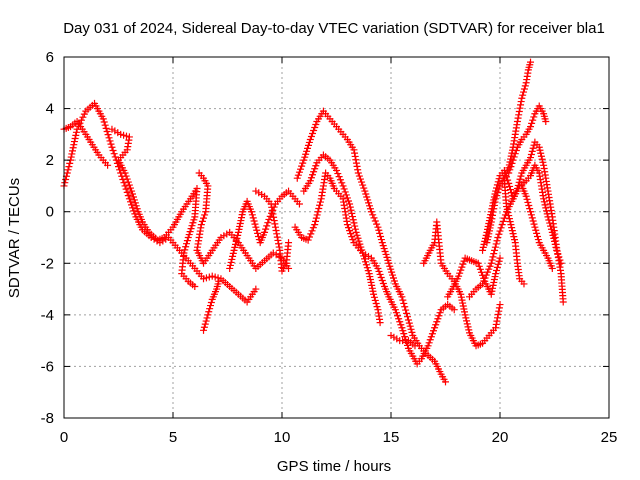 This screenshot has width=640, height=480. What do you see at coordinates (14, 238) in the screenshot?
I see `y-axis-label: SDTVAR / TECUs` at bounding box center [14, 238].